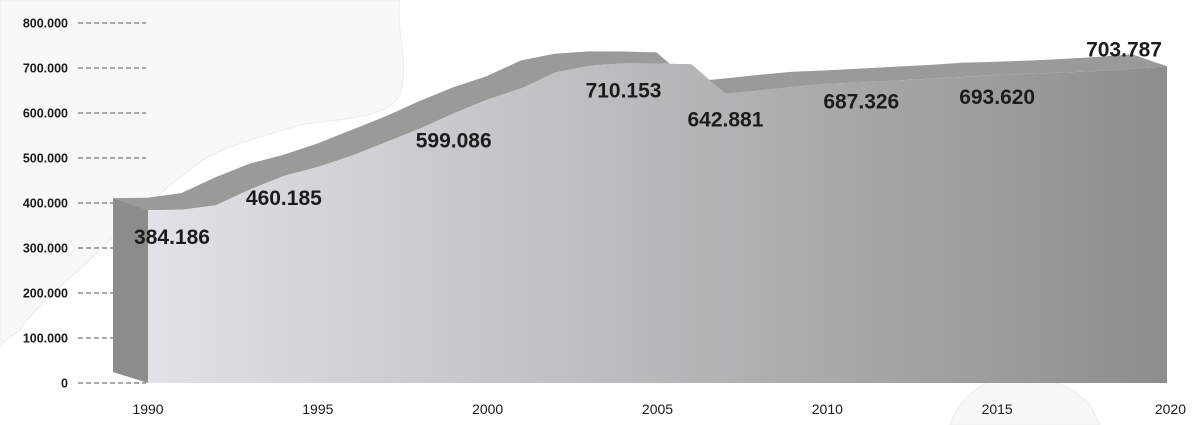 The width and height of the screenshot is (1193, 425). I want to click on x-axis-ticks: 1990 1995 2000 2005 2010 2015 2020, so click(659, 409).